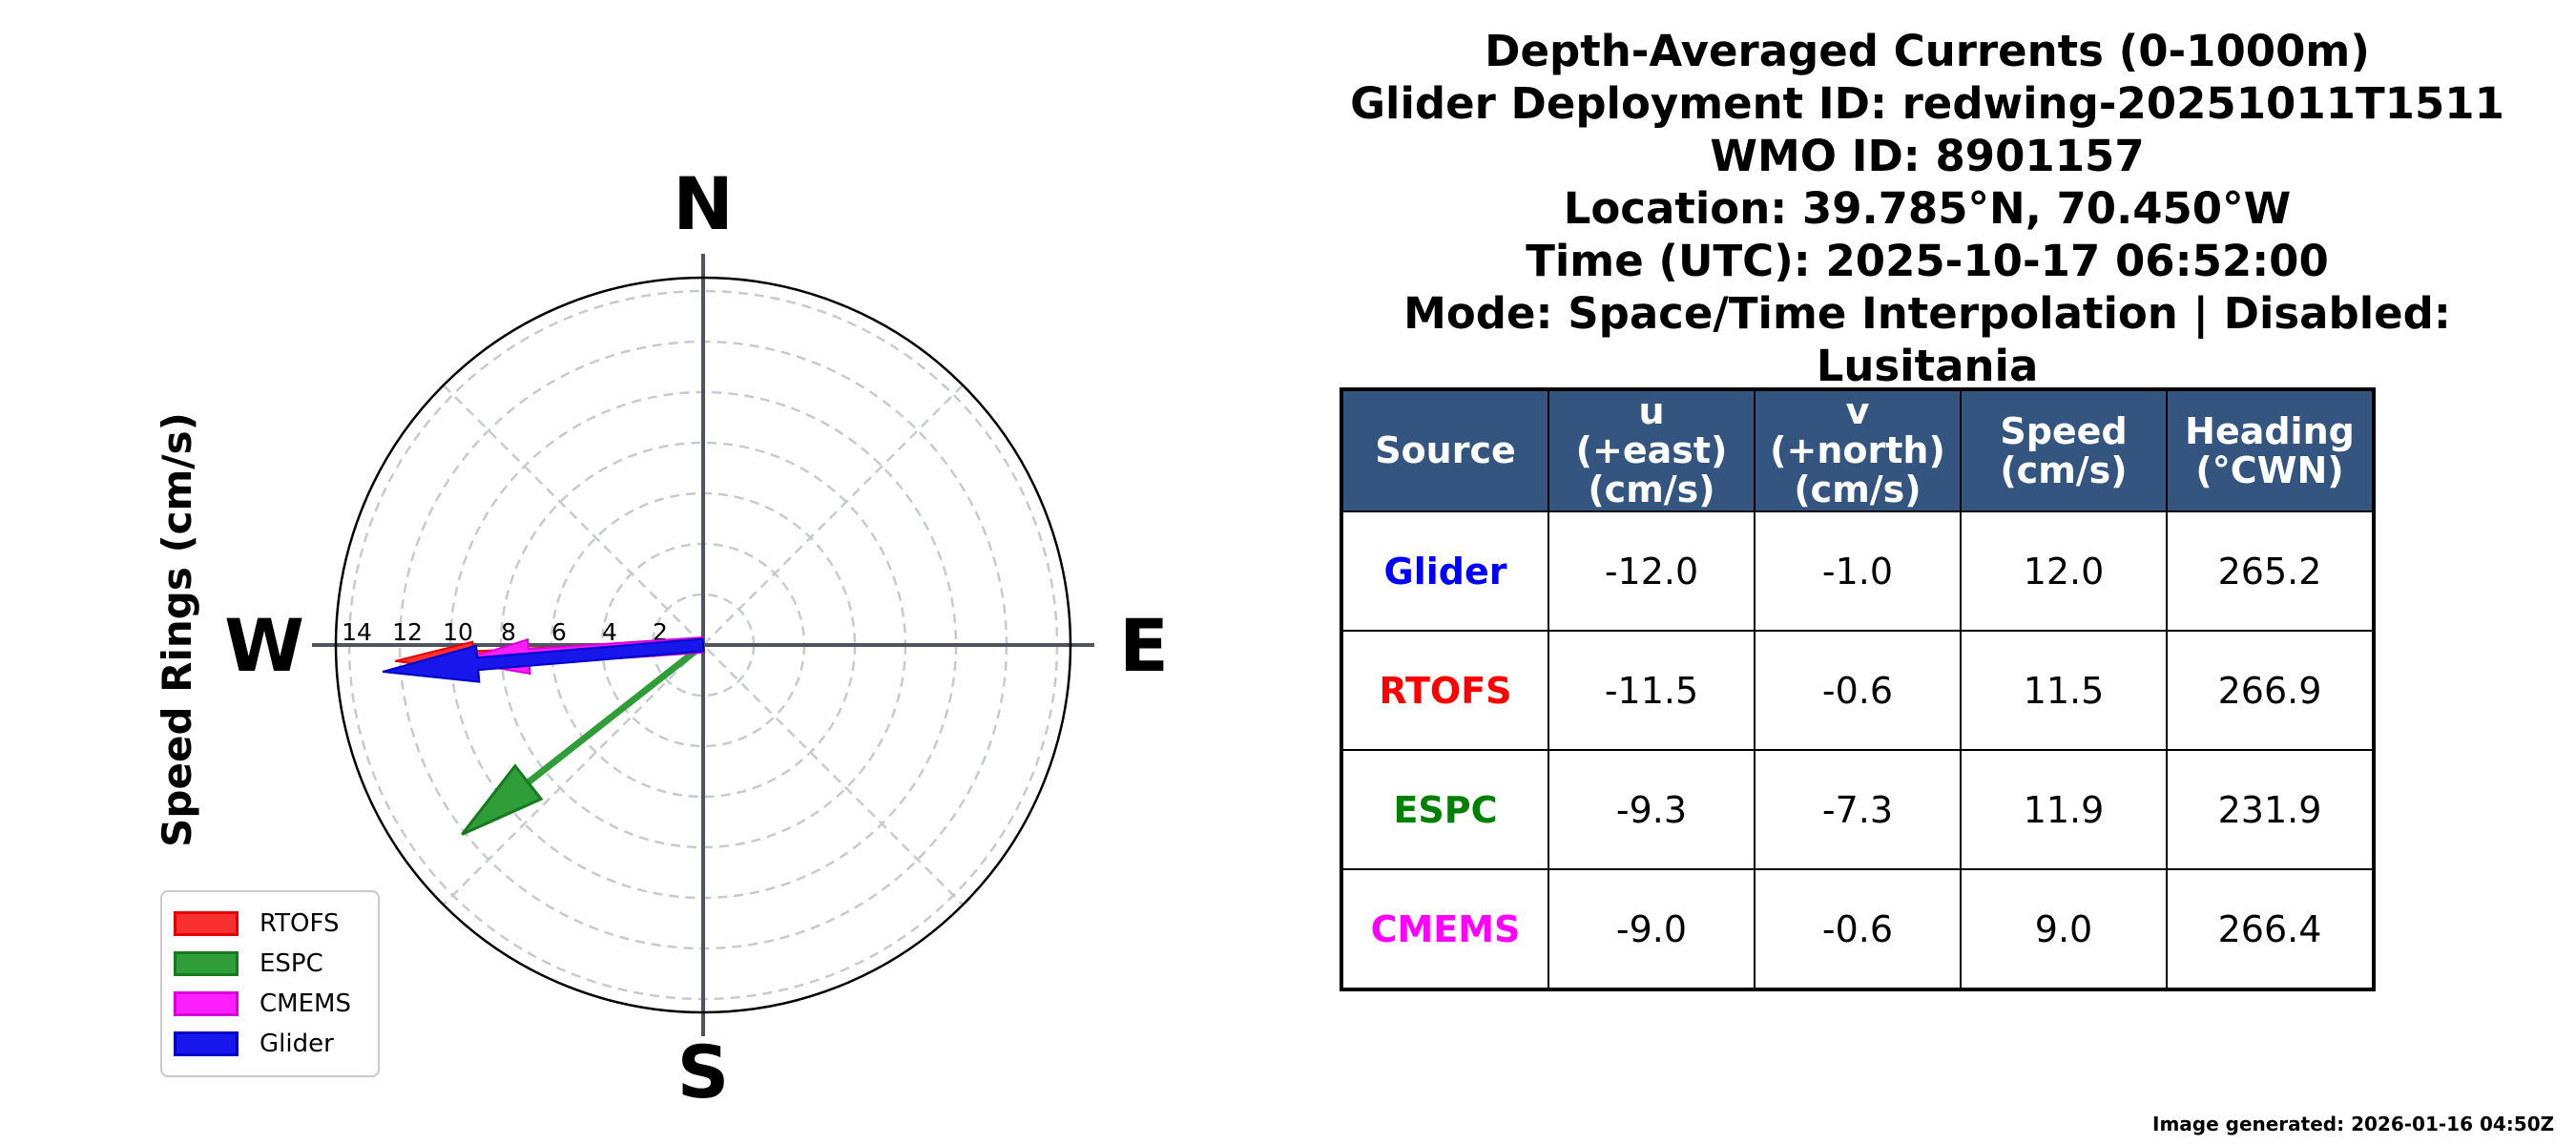  Describe the element at coordinates (407, 632) in the screenshot. I see `ring-label-12: 12` at that location.